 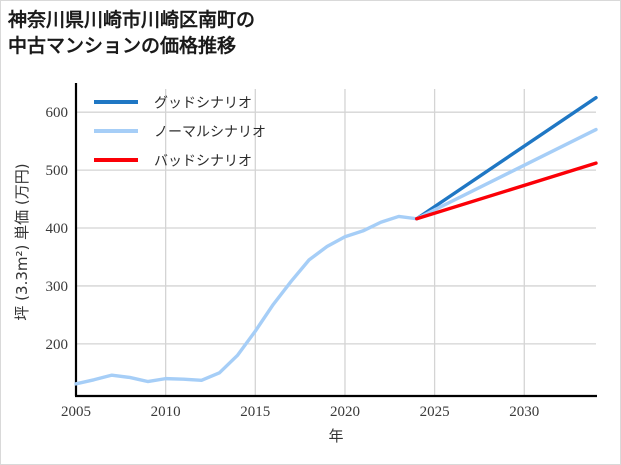 What do you see at coordinates (210, 133) in the screenshot?
I see `legend-label: ノーマルシナリオ` at bounding box center [210, 133].